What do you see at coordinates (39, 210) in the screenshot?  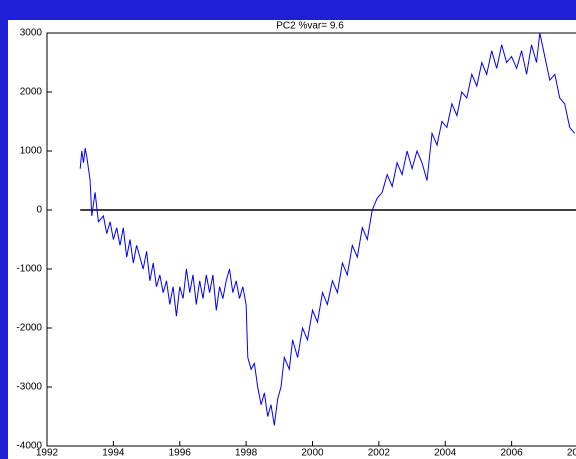 I see `y-tick-label: 0` at bounding box center [39, 210].